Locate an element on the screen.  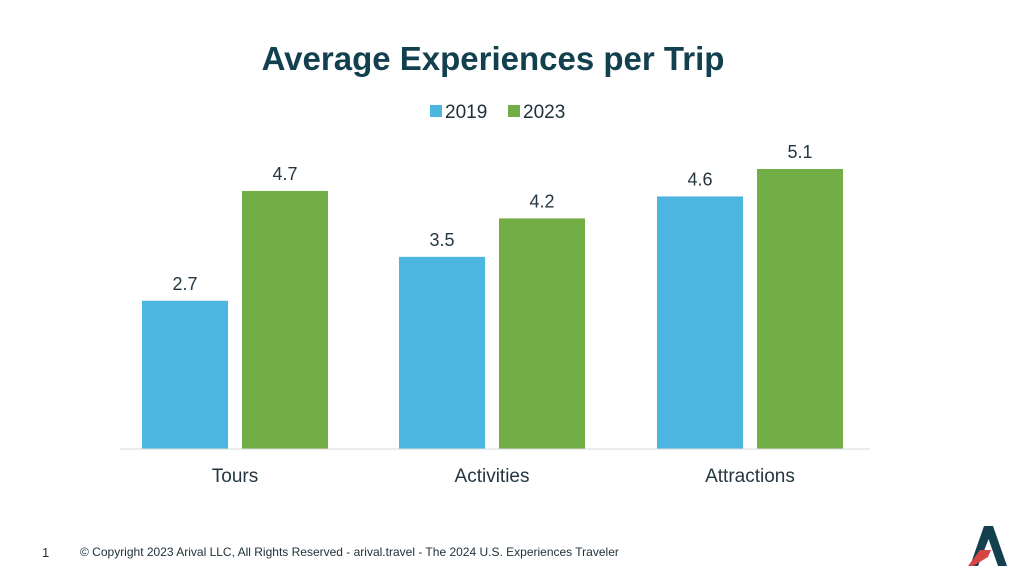
legend: 2019 2023 is located at coordinates (497, 112).